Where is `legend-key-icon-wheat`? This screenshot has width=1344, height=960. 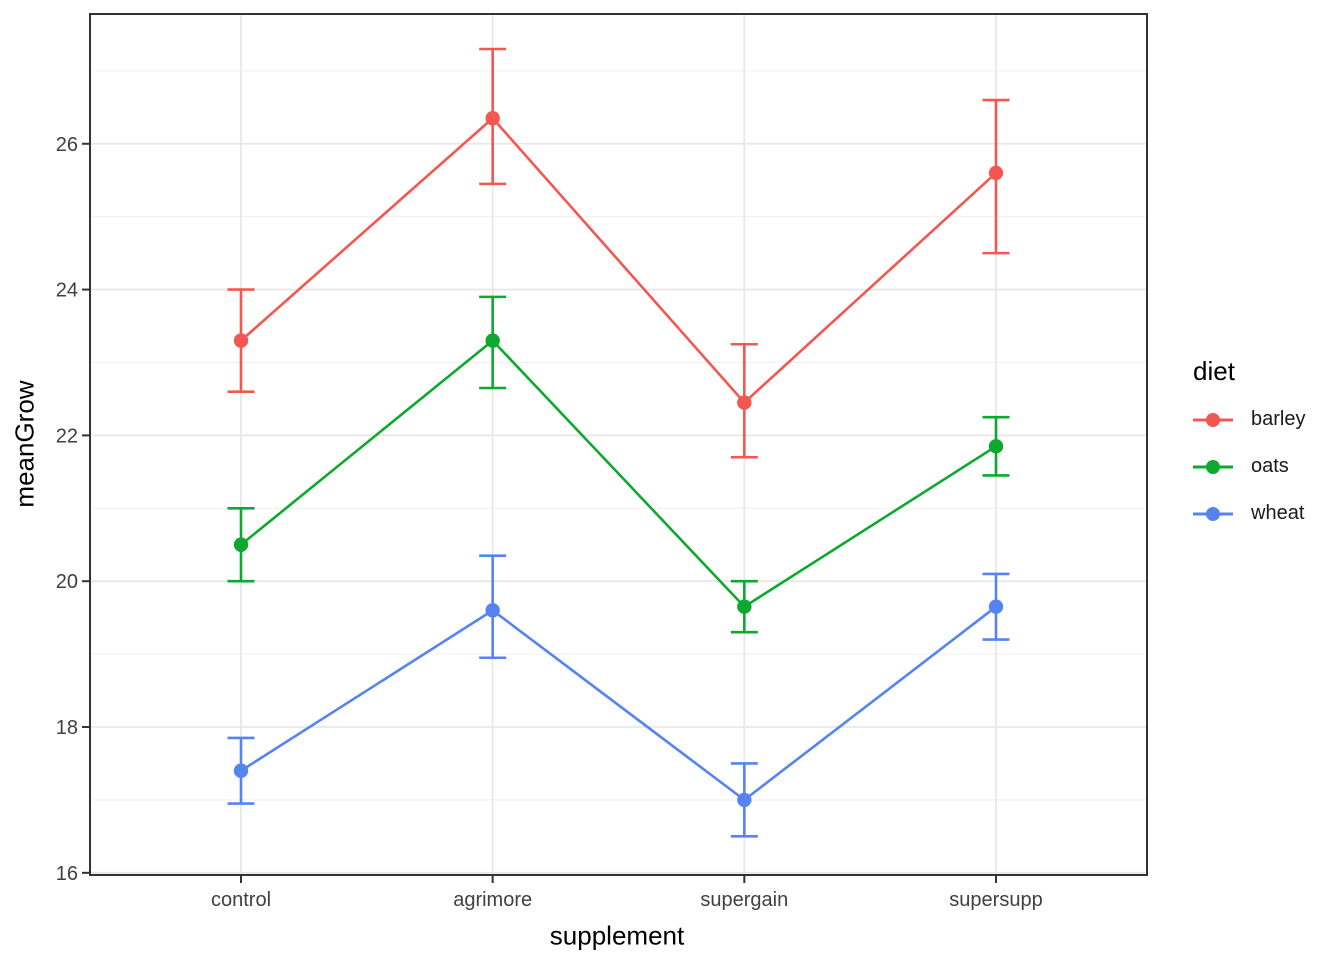 legend-key-icon-wheat is located at coordinates (1213, 513).